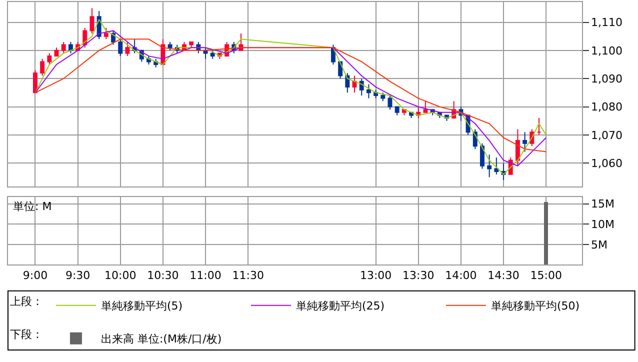 This screenshot has width=638, height=362. What do you see at coordinates (340, 306) in the screenshot?
I see `legend-label: 単純移動平均(25)` at bounding box center [340, 306].